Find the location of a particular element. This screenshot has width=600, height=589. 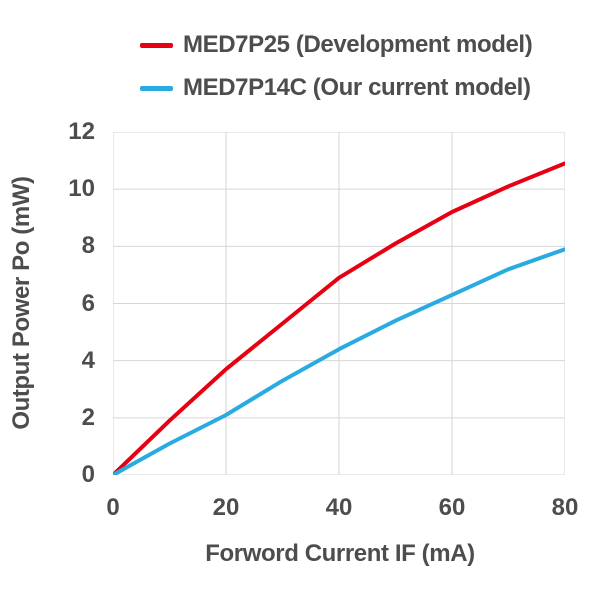

x-tick-label: 60 is located at coordinates (452, 507).